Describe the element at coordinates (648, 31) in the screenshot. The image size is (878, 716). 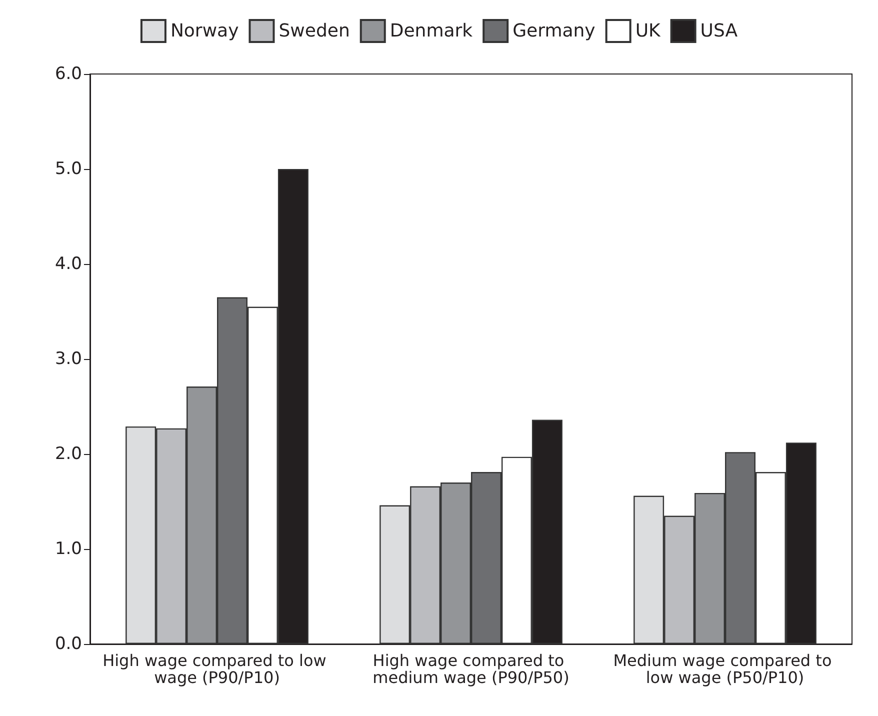
I see `legend-label: UK` at that location.